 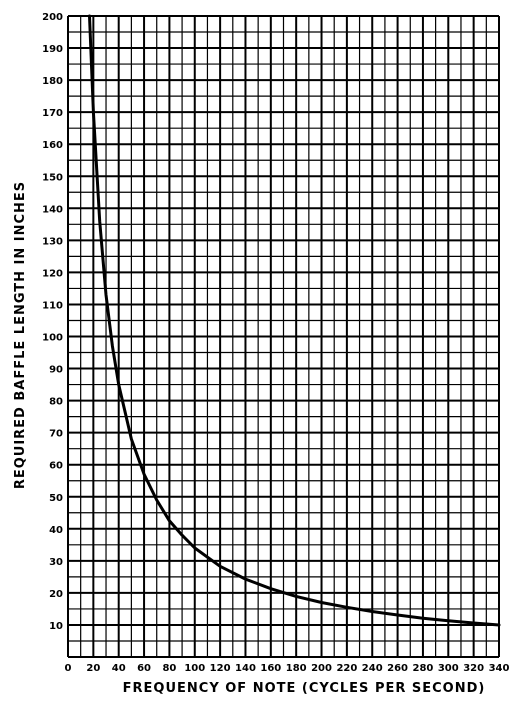 What do you see at coordinates (20, 335) in the screenshot?
I see `y-axis-title: REQUIRED BAFFLE LENGTH IN INCHES` at bounding box center [20, 335].